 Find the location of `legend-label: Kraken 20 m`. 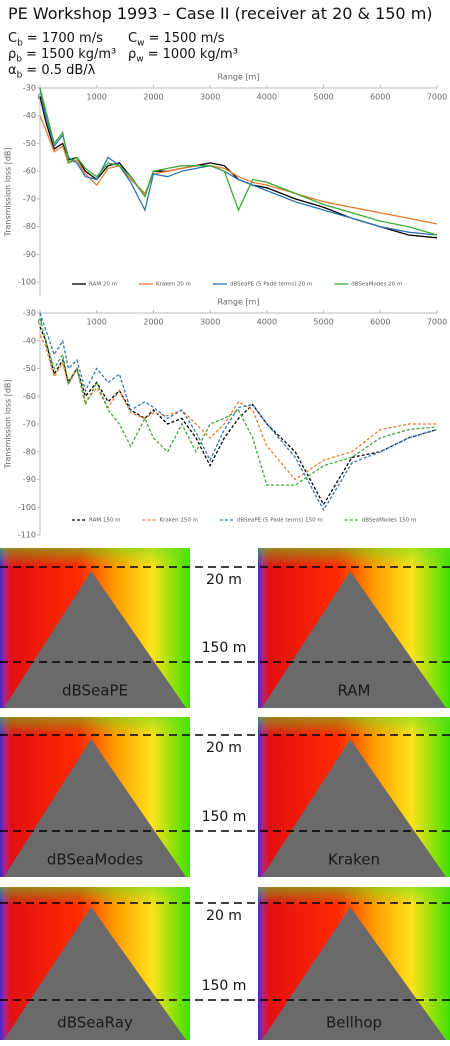

legend-label: Kraken 20 m is located at coordinates (173, 285).